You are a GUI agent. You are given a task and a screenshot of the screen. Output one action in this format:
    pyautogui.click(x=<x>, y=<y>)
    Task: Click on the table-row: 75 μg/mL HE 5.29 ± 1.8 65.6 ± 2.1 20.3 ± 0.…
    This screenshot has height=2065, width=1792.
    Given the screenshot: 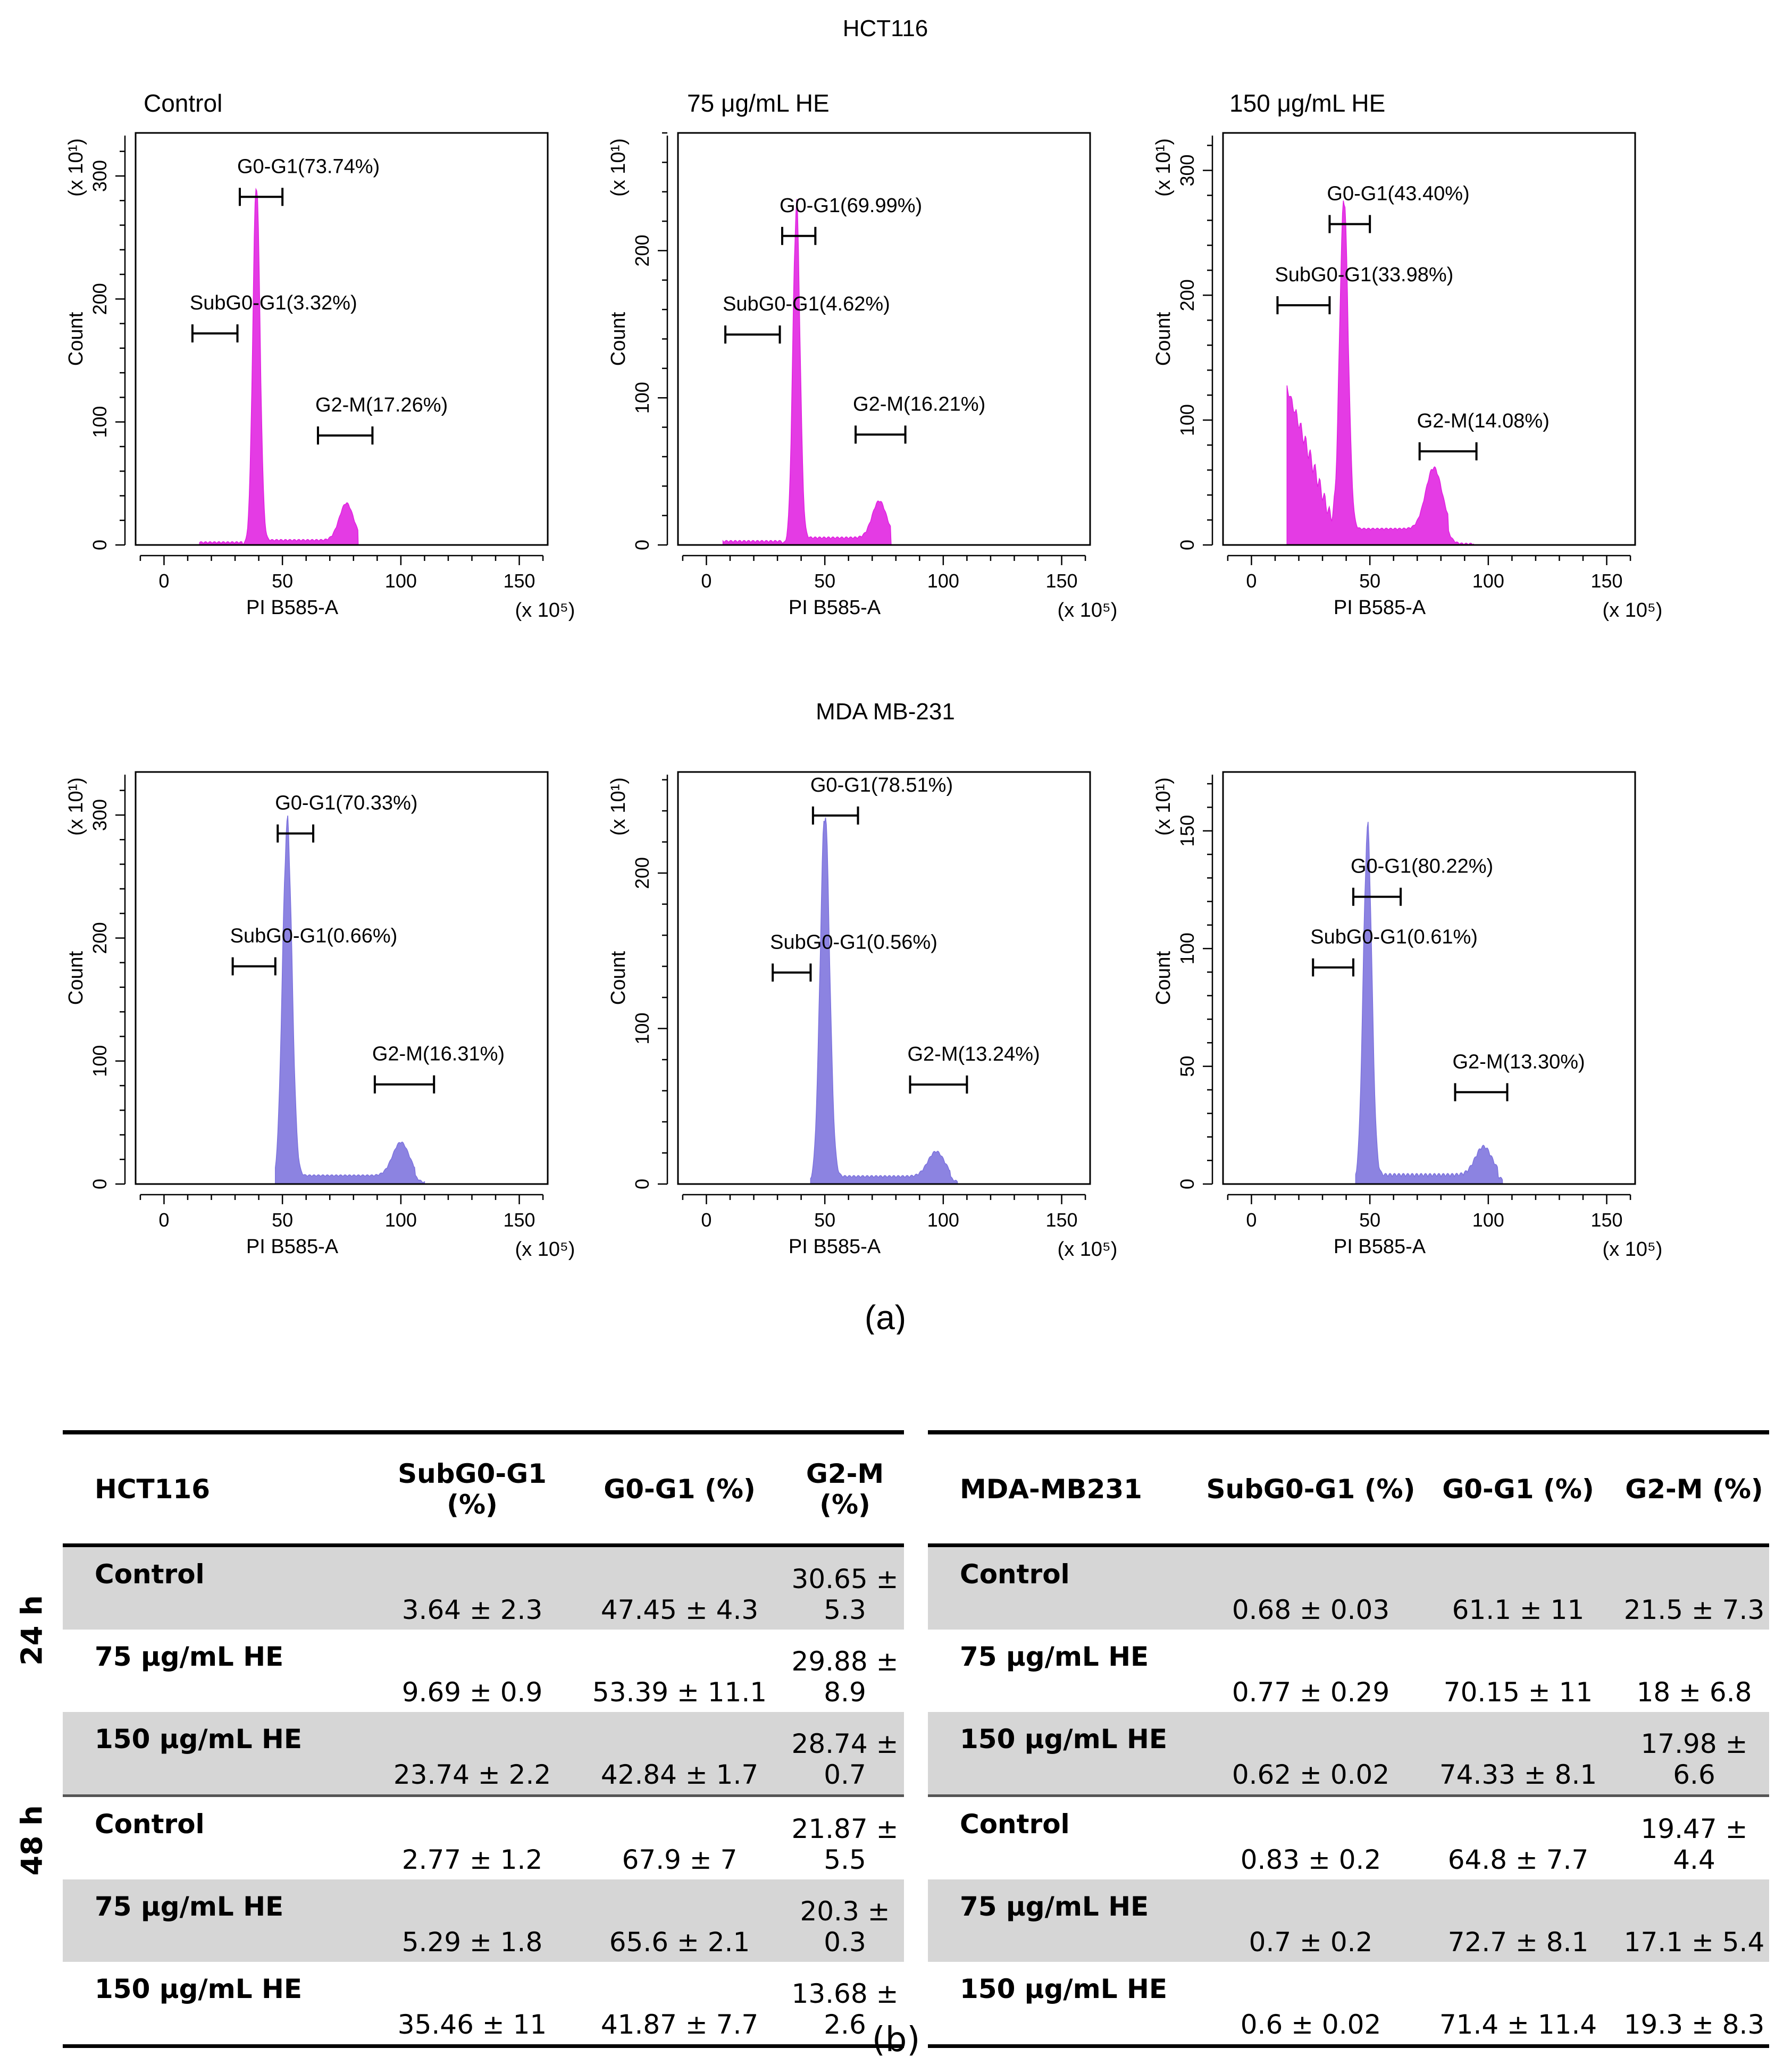 What is the action you would take?
    pyautogui.click(x=483, y=1920)
    